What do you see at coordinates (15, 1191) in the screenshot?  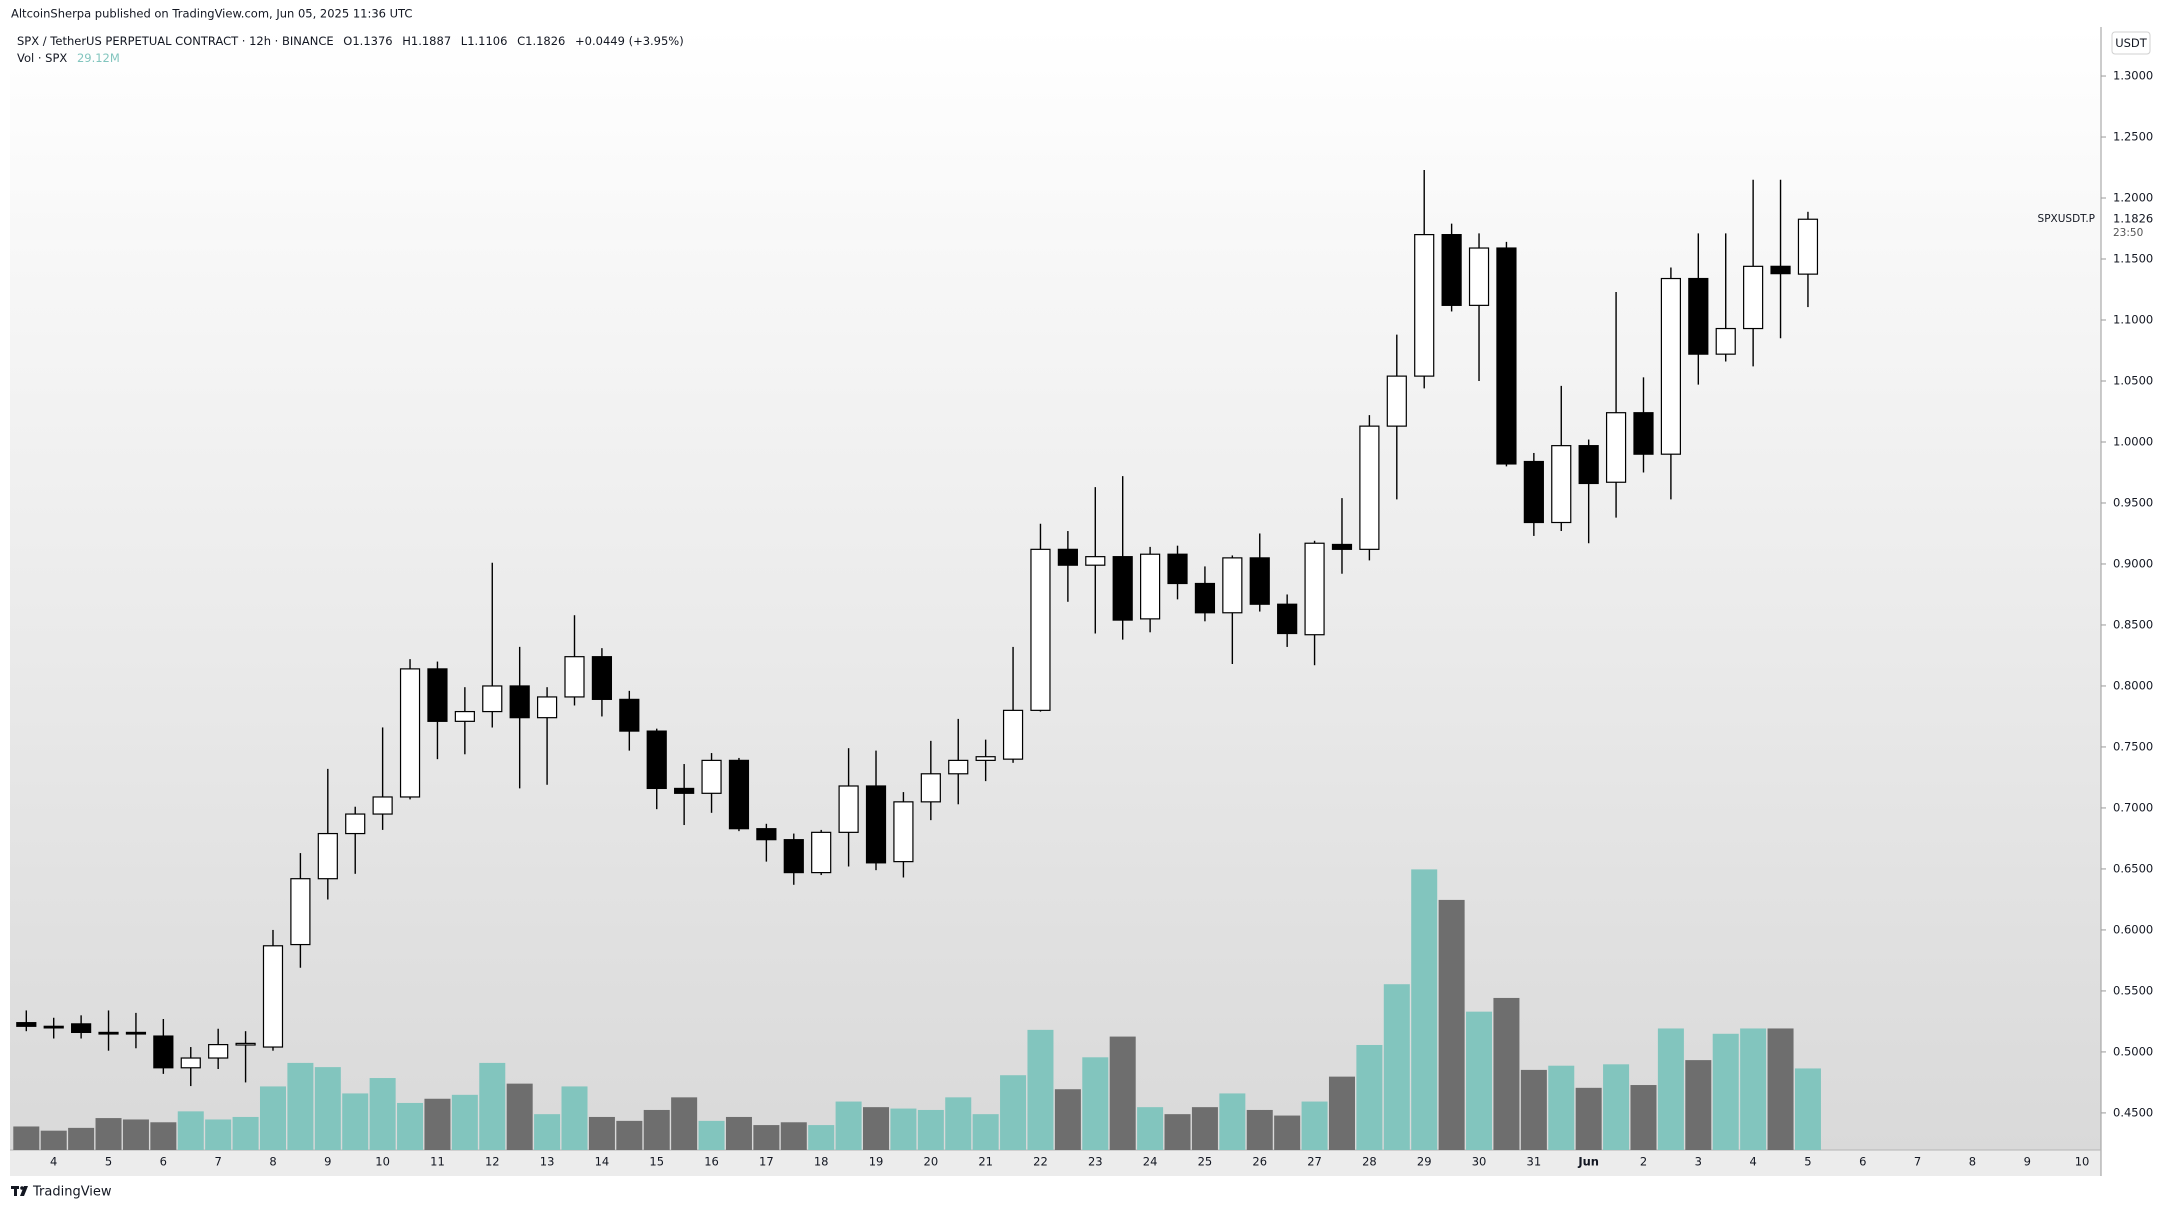 I see `logo-shape` at bounding box center [15, 1191].